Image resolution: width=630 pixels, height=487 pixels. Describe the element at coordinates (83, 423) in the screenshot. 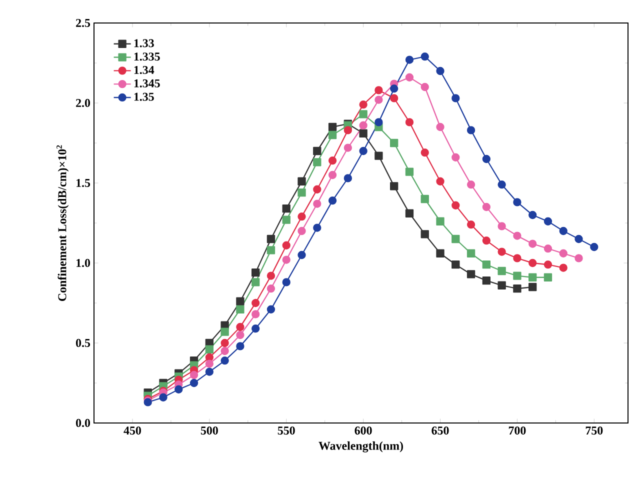

I see `y-tick-label: 0.0` at that location.